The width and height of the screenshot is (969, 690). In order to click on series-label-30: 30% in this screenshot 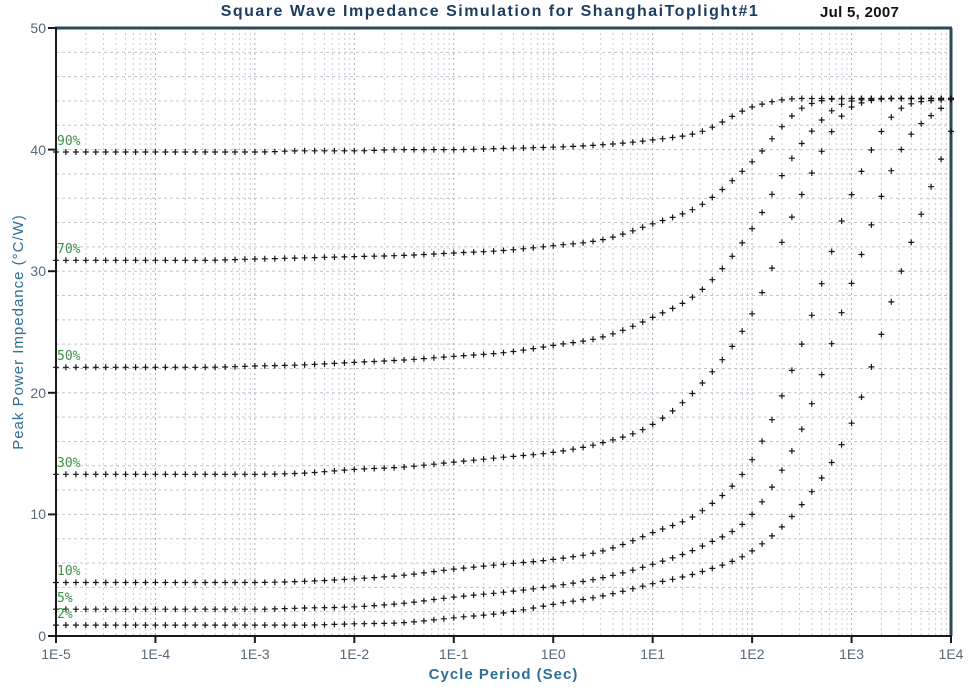, I will do `click(69, 464)`.